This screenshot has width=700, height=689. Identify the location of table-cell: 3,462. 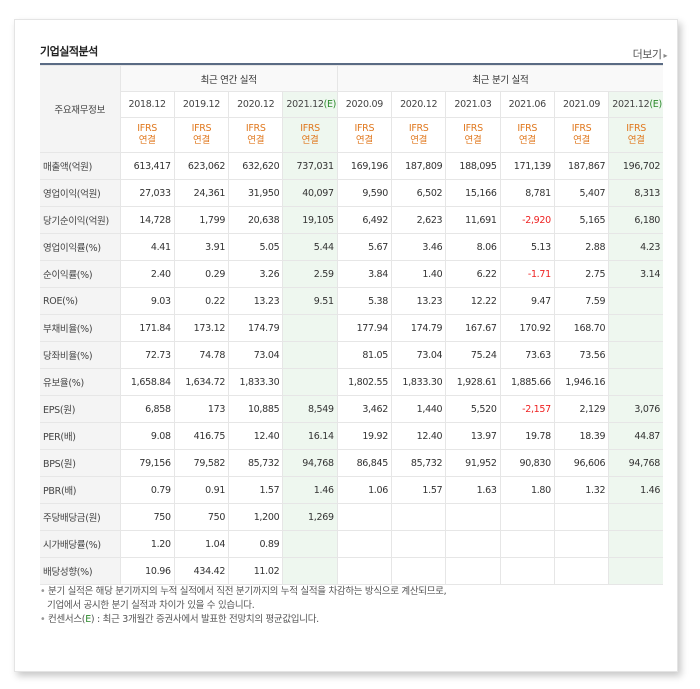
(364, 409).